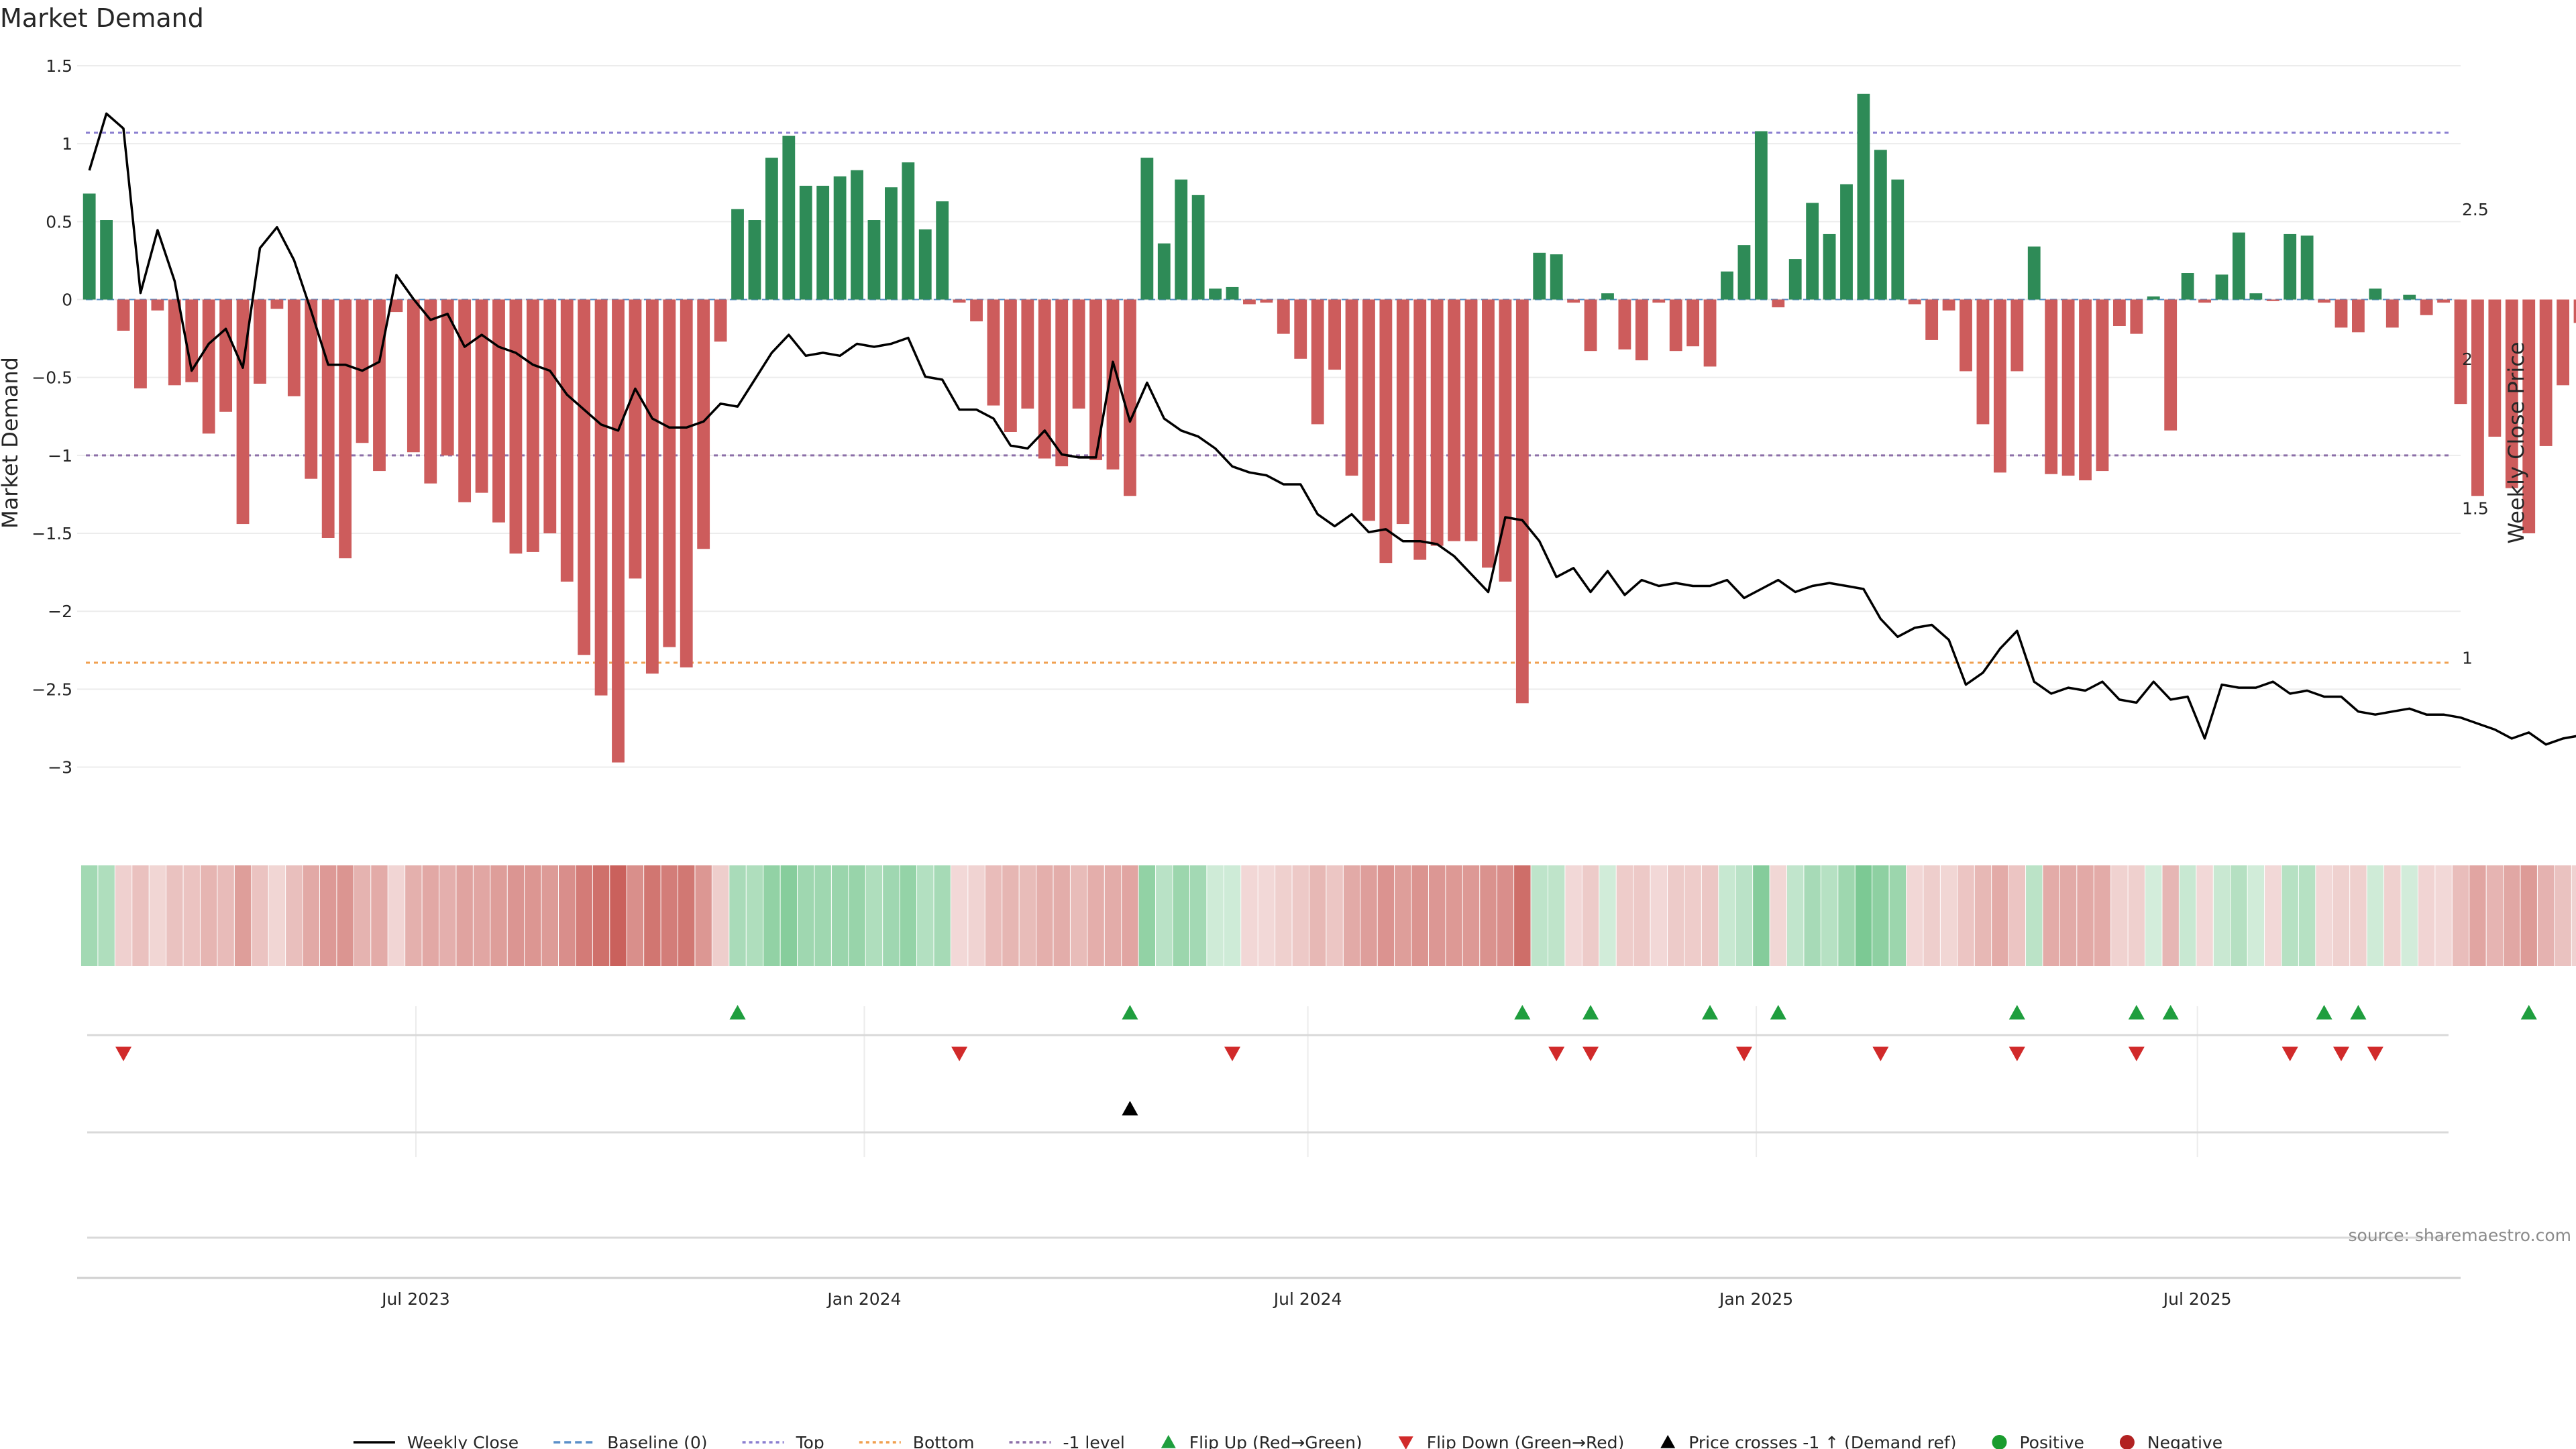  Describe the element at coordinates (2475, 209) in the screenshot. I see `y2-tick-label: 2.5` at that location.